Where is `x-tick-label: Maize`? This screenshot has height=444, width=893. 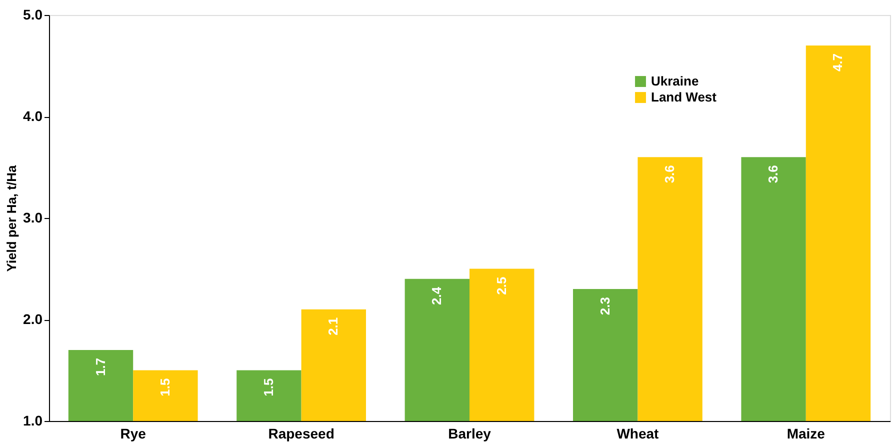 x-tick-label: Maize is located at coordinates (806, 434).